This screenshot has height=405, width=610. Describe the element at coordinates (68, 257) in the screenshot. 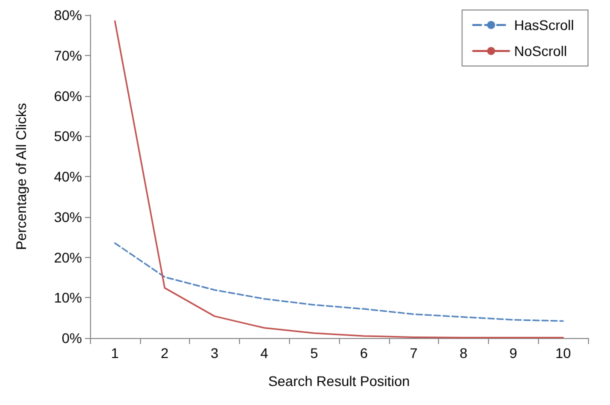

I see `y-tick-label: 20%` at that location.